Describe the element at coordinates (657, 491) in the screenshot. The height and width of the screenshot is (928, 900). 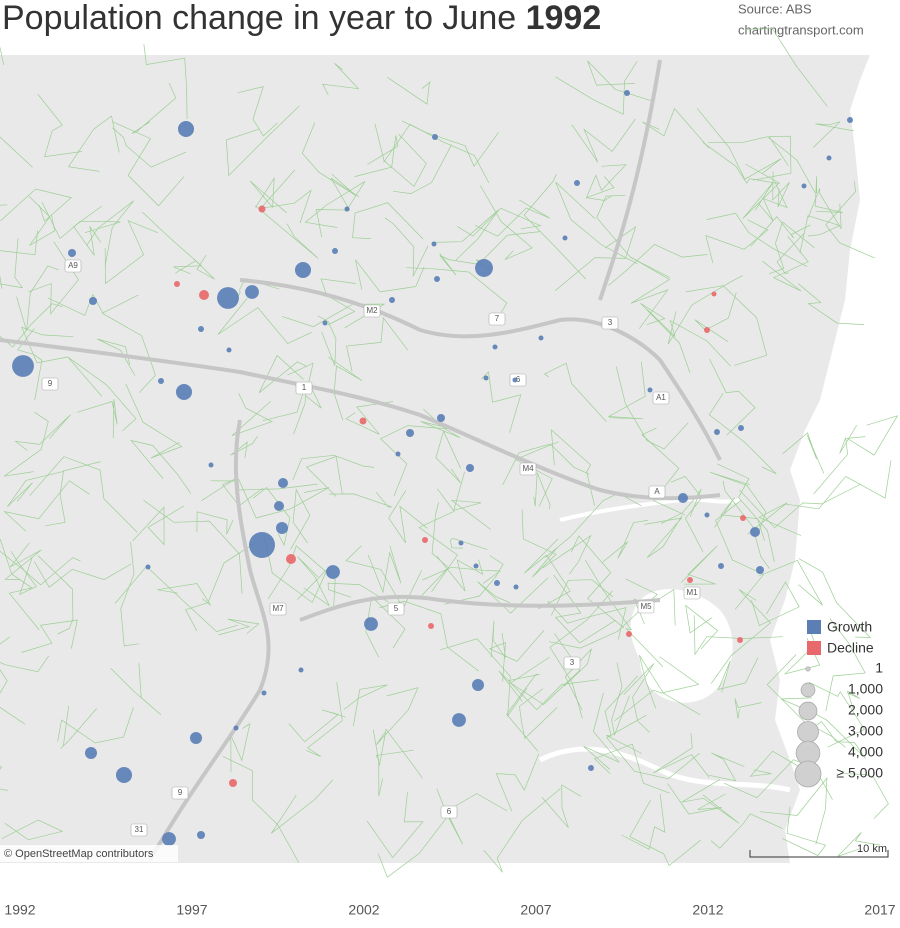
I see `shield-label: A` at that location.